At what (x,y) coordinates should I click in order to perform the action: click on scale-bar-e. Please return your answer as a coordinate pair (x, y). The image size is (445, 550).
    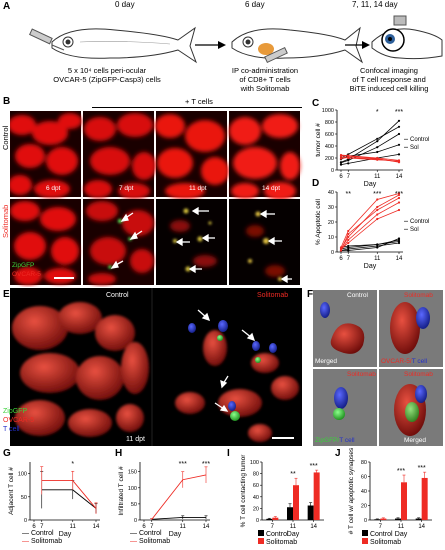
    Looking at the image, I should click on (283, 438).